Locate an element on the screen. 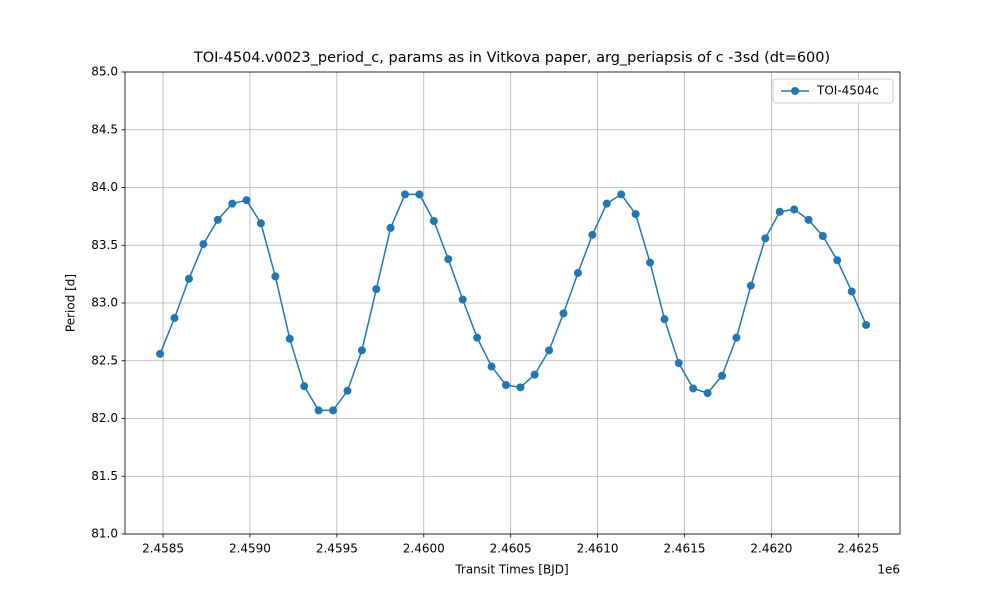 The width and height of the screenshot is (1000, 600). x-tick-label: 2.4625 is located at coordinates (858, 549).